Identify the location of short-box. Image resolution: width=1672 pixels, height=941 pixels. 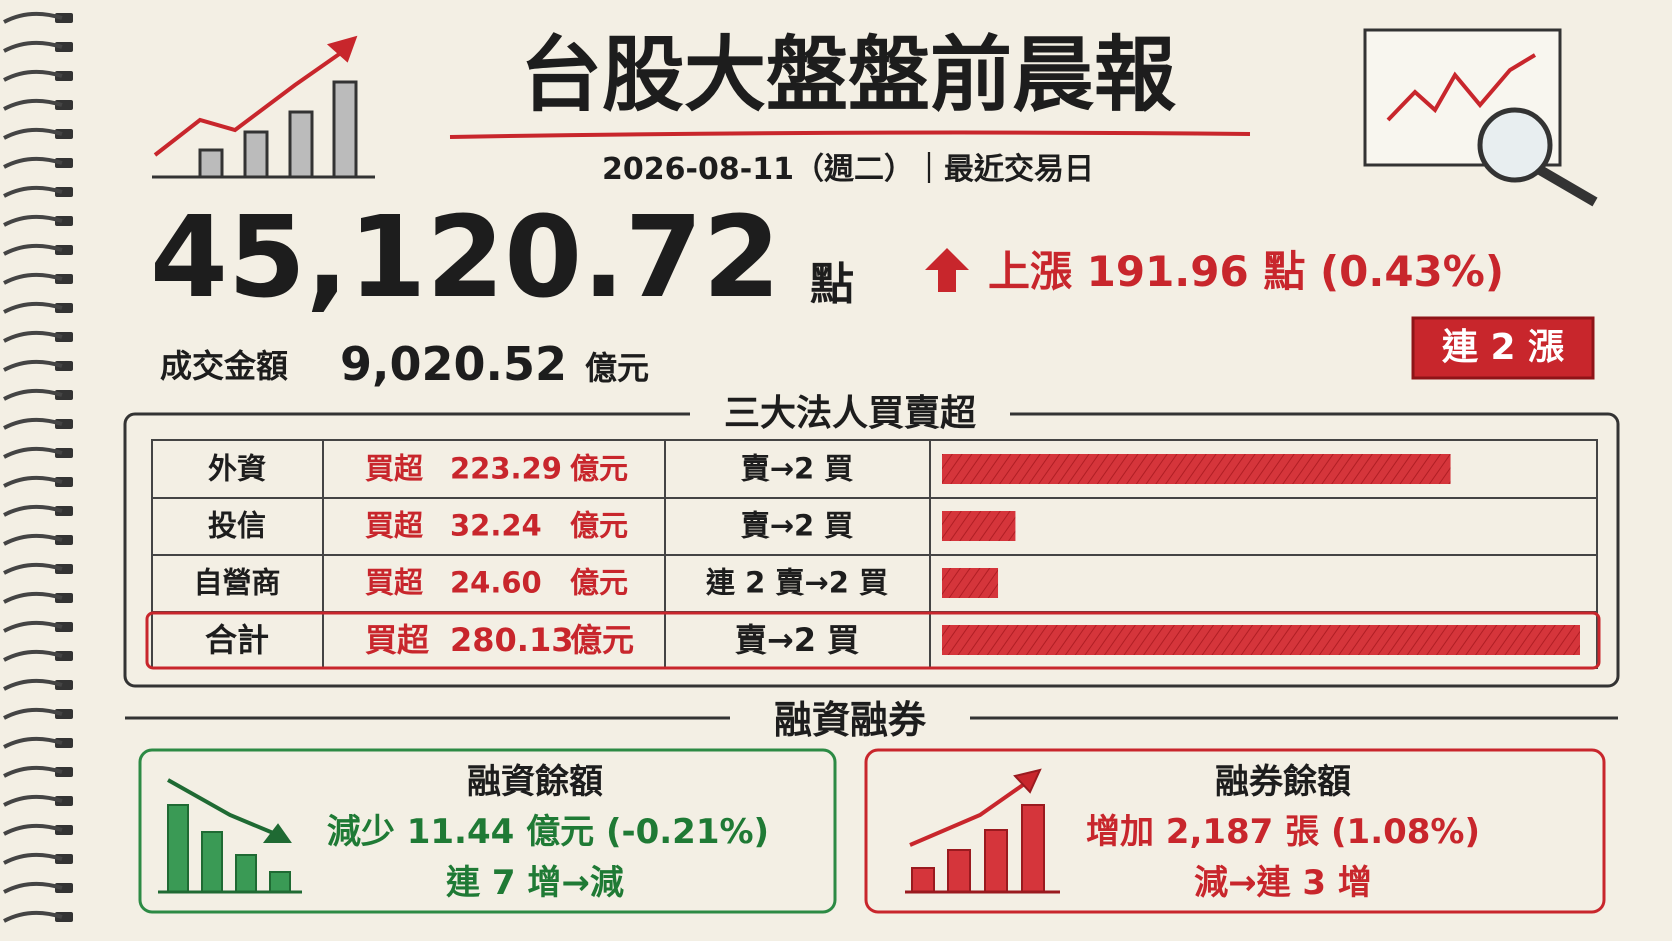
(1235, 831).